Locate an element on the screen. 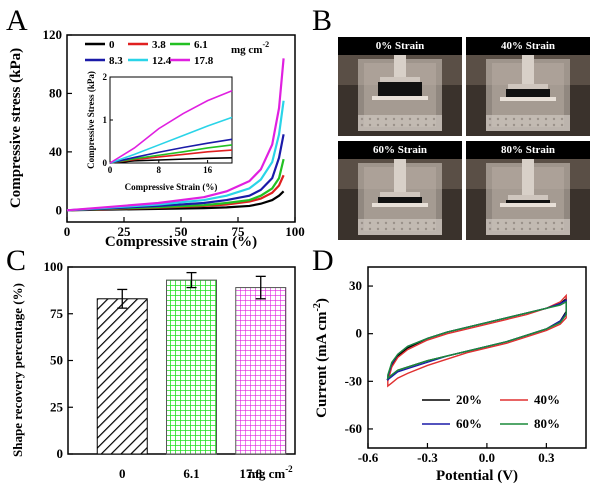  panel-a-inset-x-label: Compressive Strain (%) is located at coordinates (171, 187).